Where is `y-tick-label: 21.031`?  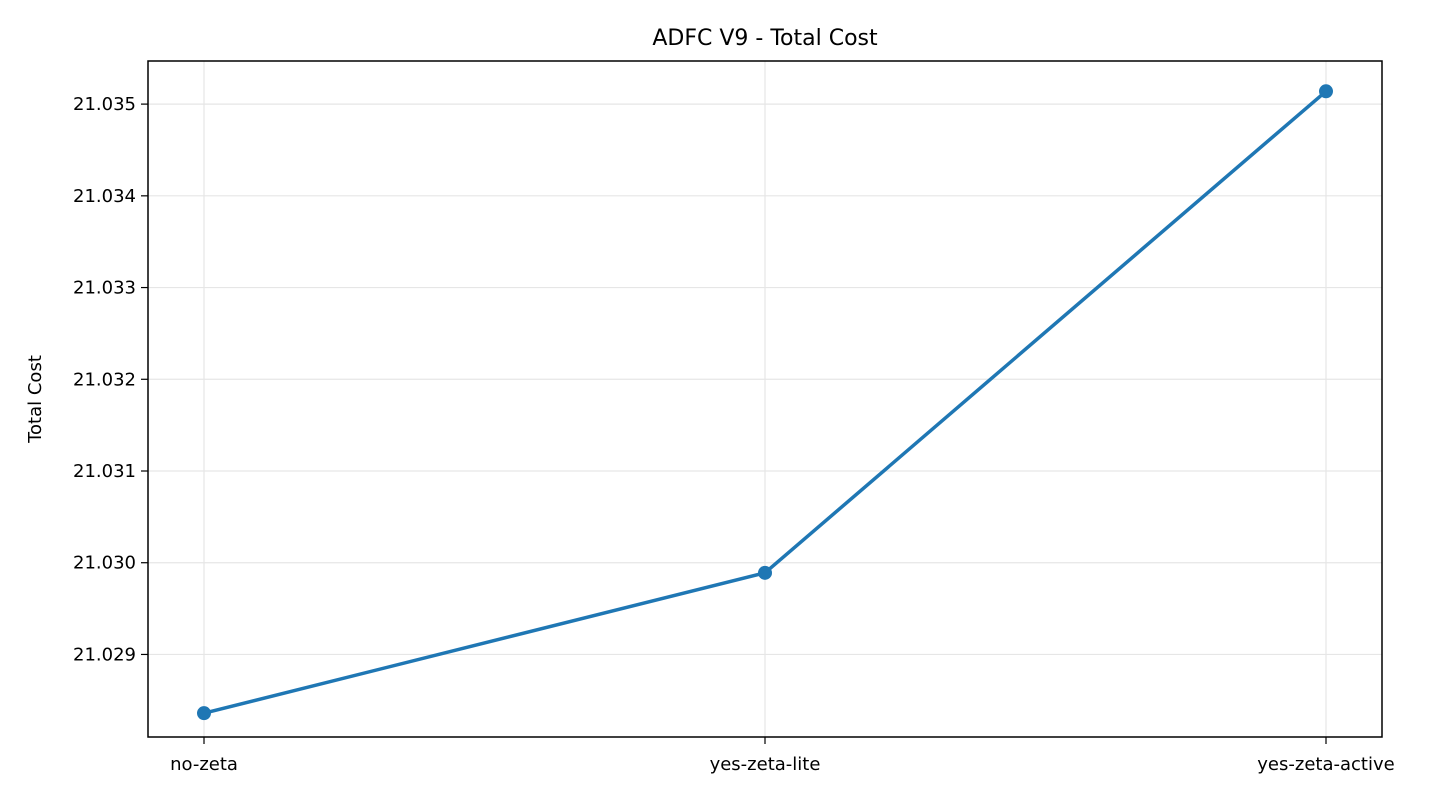 y-tick-label: 21.031 is located at coordinates (104, 471).